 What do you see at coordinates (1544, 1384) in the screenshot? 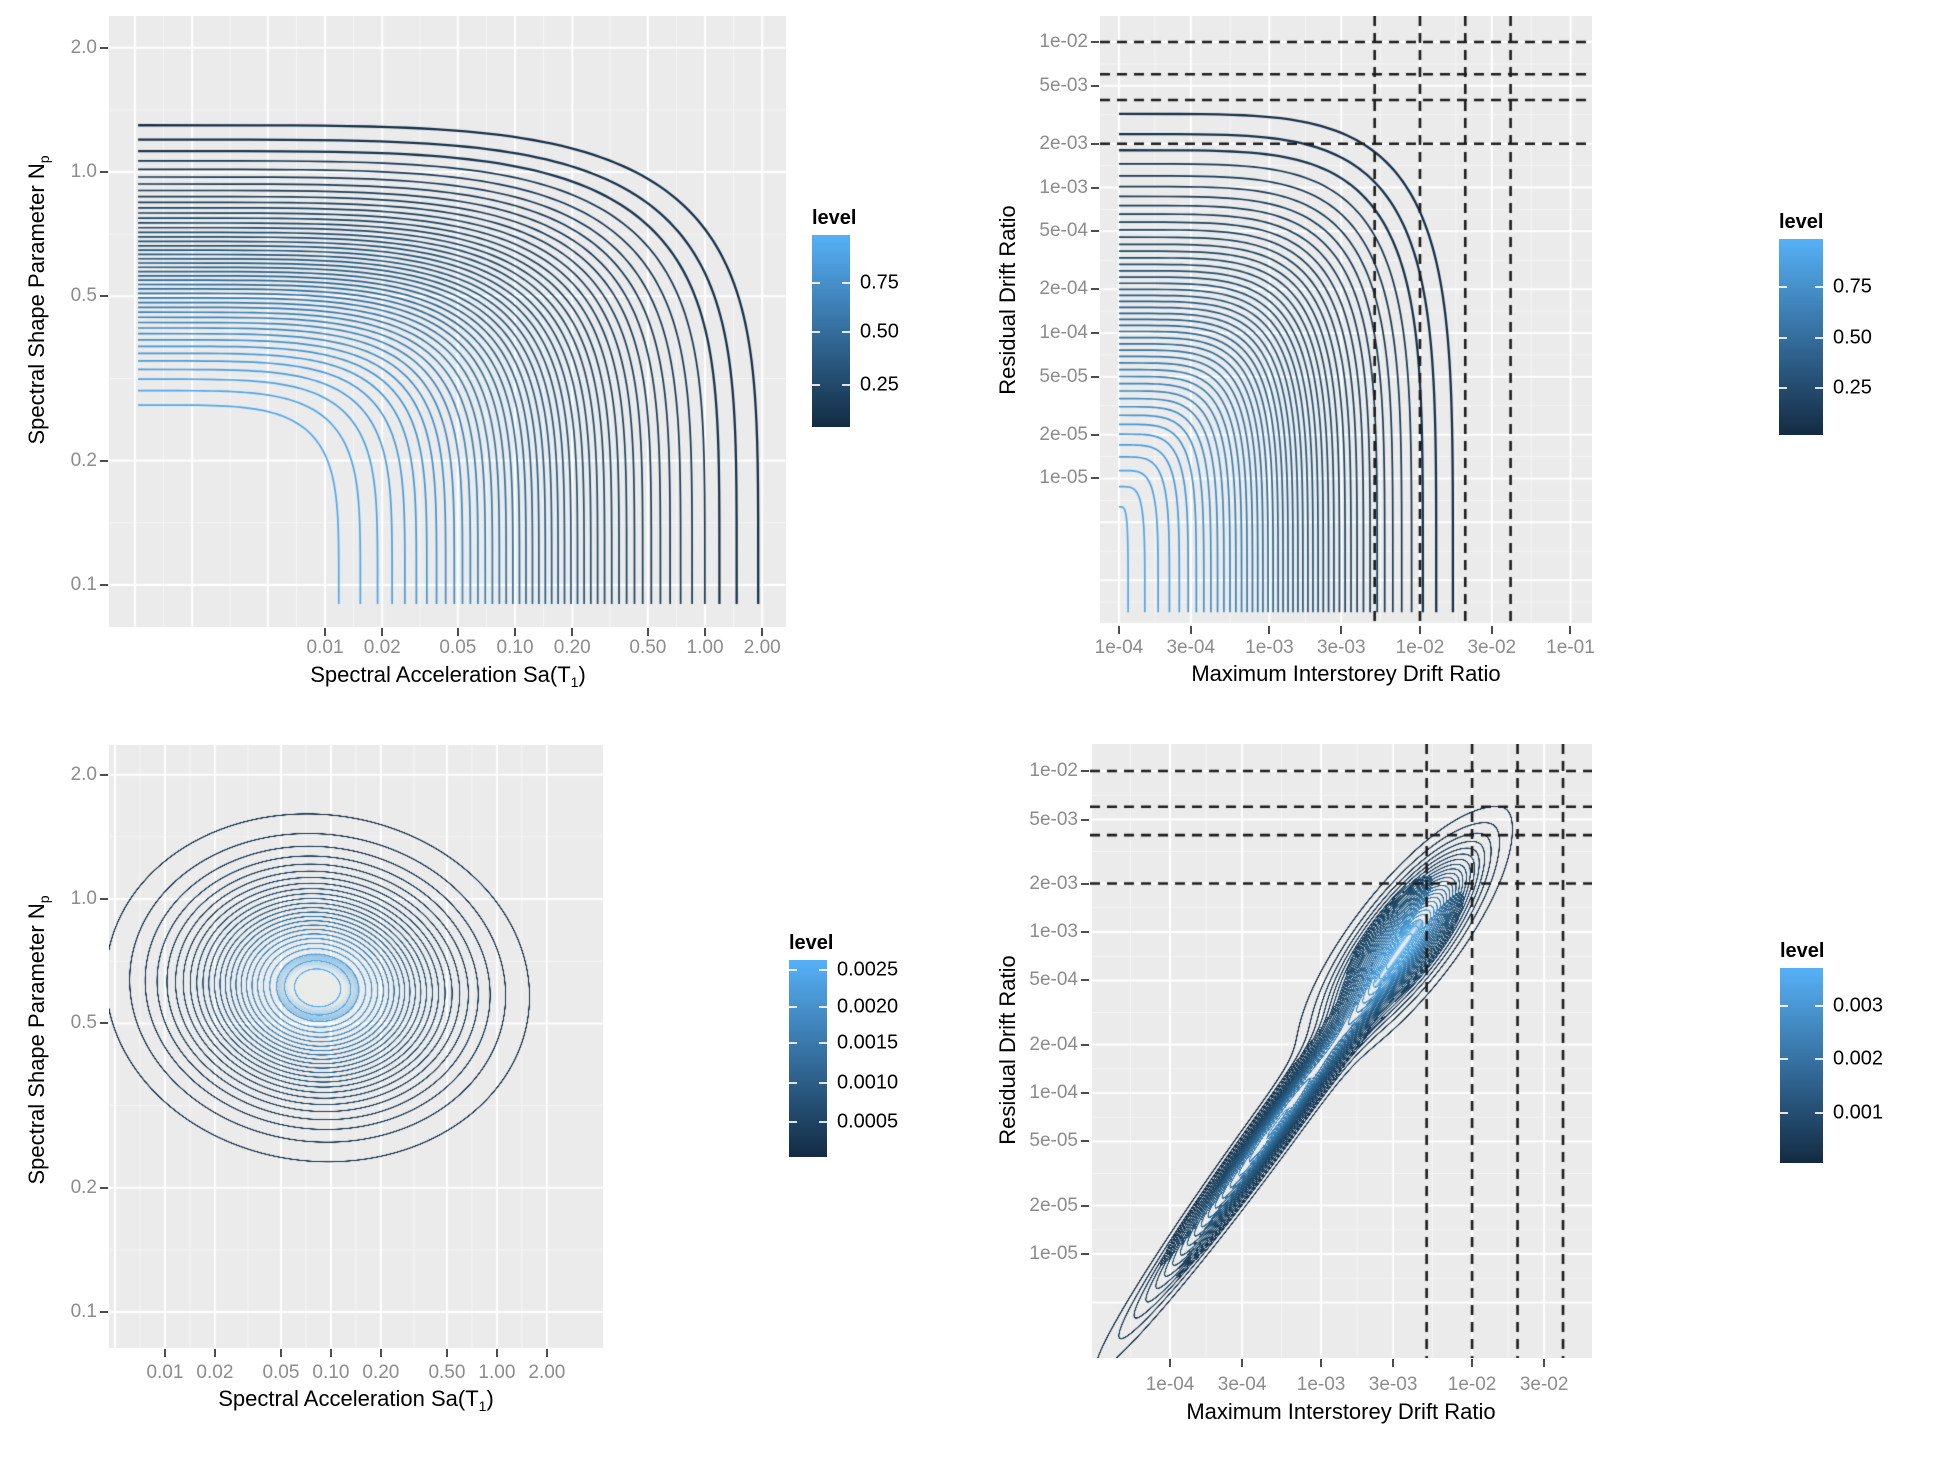
I see `x-tick-label: 3e-02` at bounding box center [1544, 1384].